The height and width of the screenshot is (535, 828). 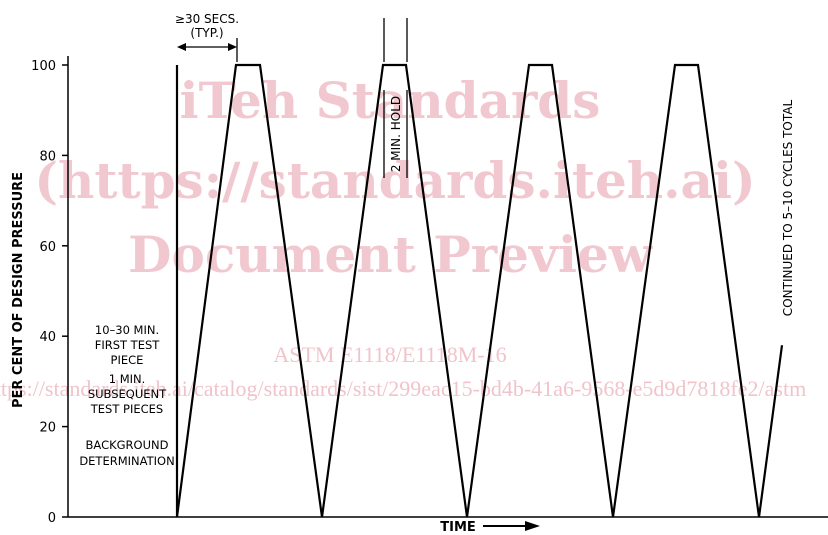 What do you see at coordinates (47, 247) in the screenshot?
I see `y-tick-label: 60` at bounding box center [47, 247].